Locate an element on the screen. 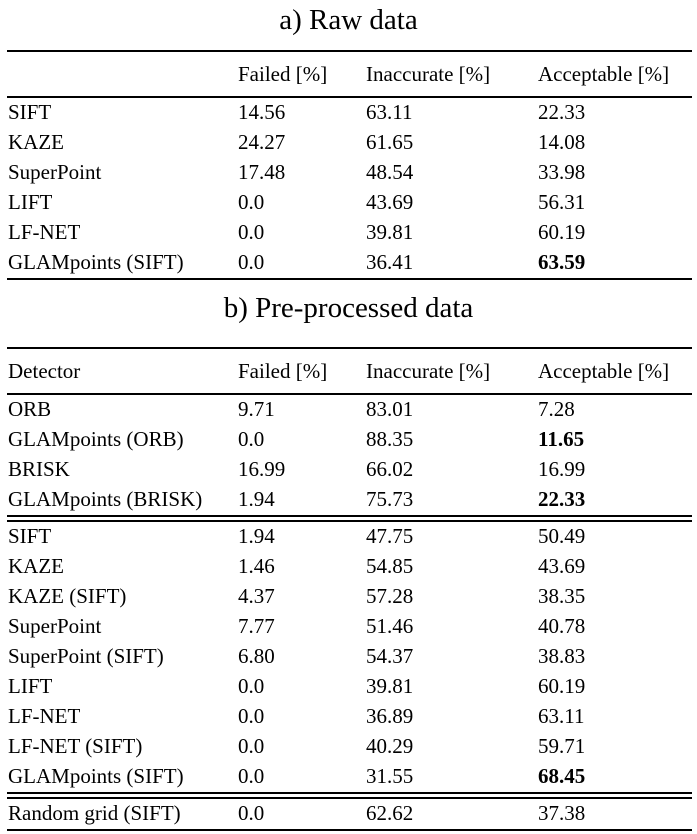 The image size is (697, 834). table-row: KAZE 24.27 61.65 14.08 is located at coordinates (349, 143).